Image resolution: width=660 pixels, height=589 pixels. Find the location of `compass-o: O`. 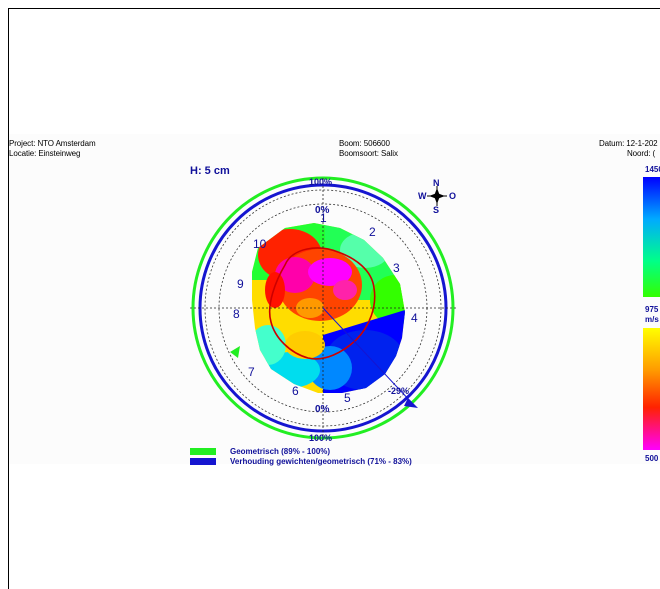

compass-o: O is located at coordinates (452, 196).